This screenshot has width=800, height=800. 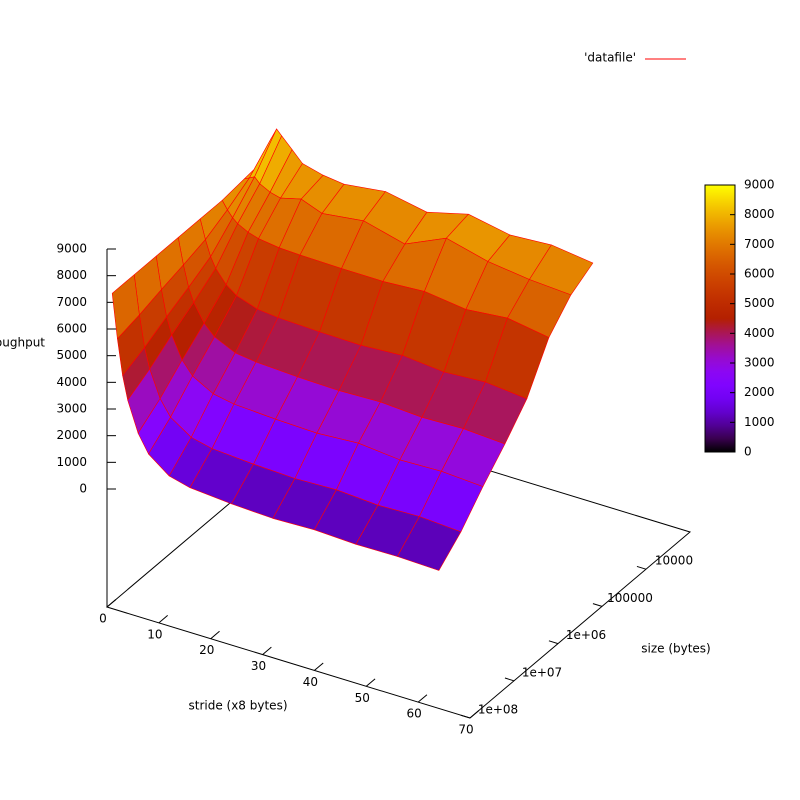 What do you see at coordinates (103, 619) in the screenshot?
I see `x-tick-label: 0` at bounding box center [103, 619].